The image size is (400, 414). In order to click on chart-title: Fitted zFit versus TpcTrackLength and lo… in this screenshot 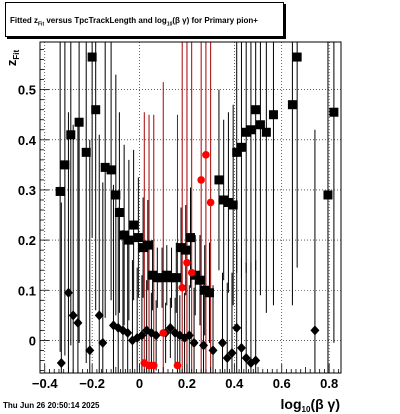, I will do `click(144, 19)`.